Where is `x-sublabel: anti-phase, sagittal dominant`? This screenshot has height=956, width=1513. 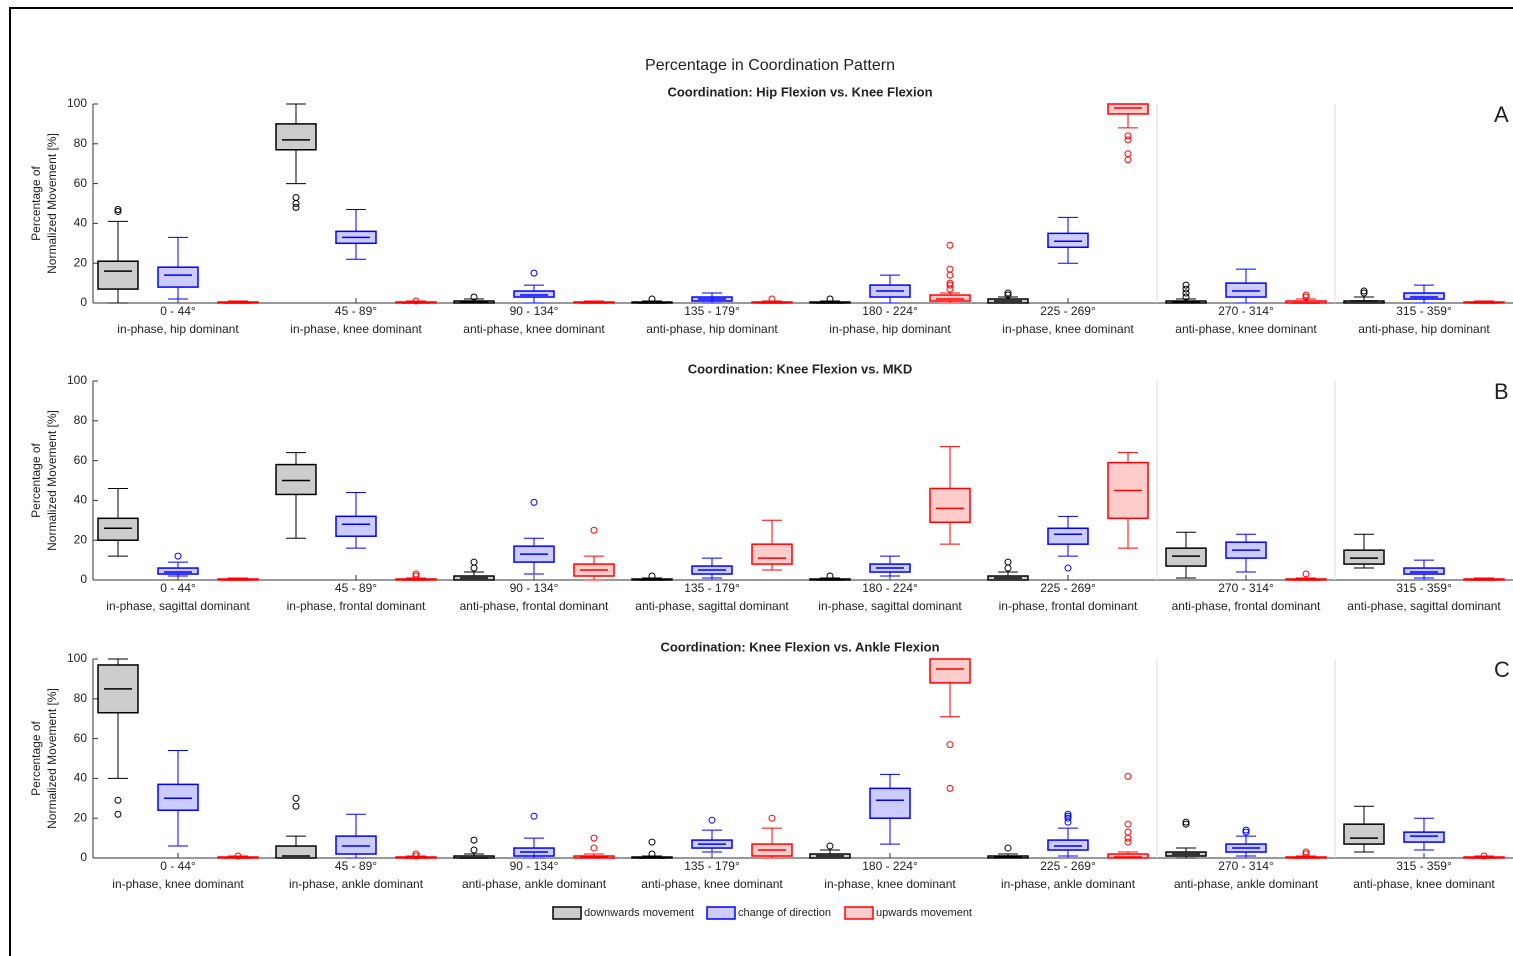 x-sublabel: anti-phase, sagittal dominant is located at coordinates (1424, 606).